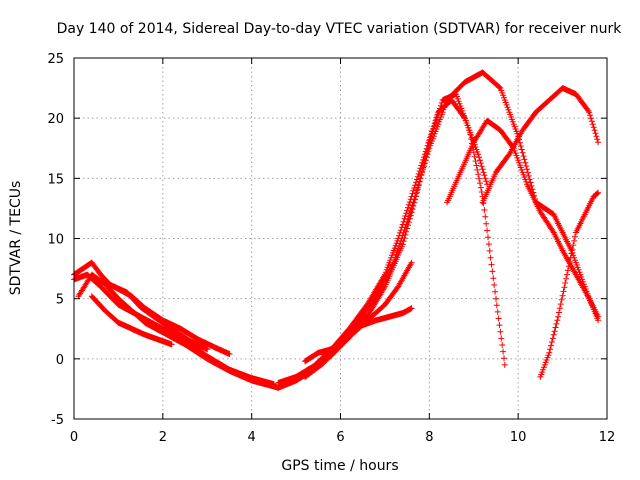 This screenshot has width=640, height=480. I want to click on x-tick-label: 8, so click(429, 437).